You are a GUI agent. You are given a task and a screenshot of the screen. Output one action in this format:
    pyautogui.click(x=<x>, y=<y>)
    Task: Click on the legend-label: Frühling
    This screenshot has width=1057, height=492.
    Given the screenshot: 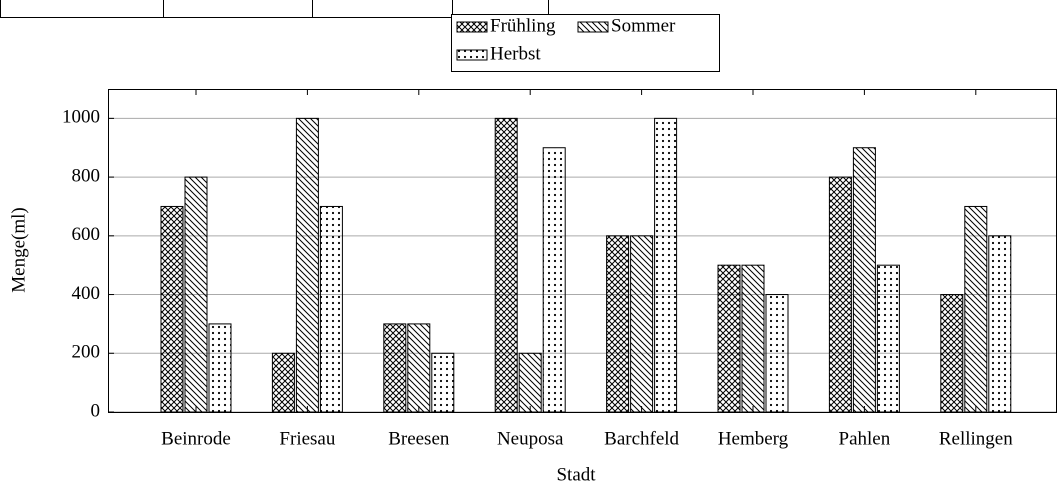 What is the action you would take?
    pyautogui.click(x=523, y=25)
    